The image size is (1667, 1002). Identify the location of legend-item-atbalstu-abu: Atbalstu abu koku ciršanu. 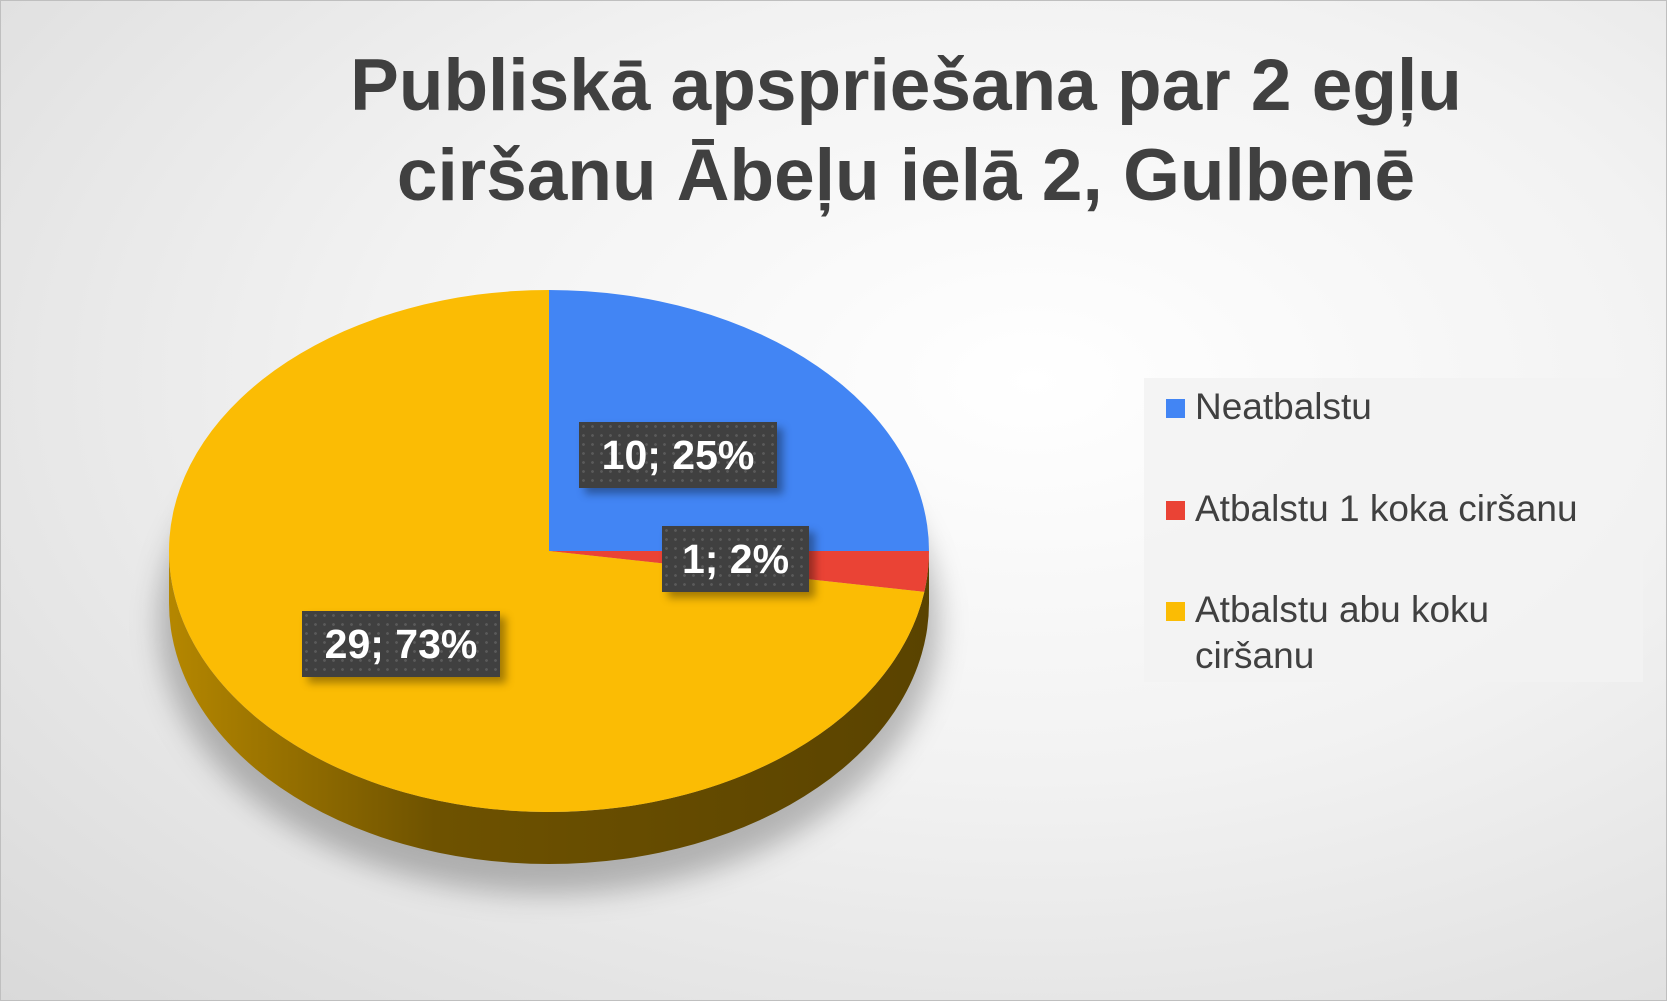
(1327, 633).